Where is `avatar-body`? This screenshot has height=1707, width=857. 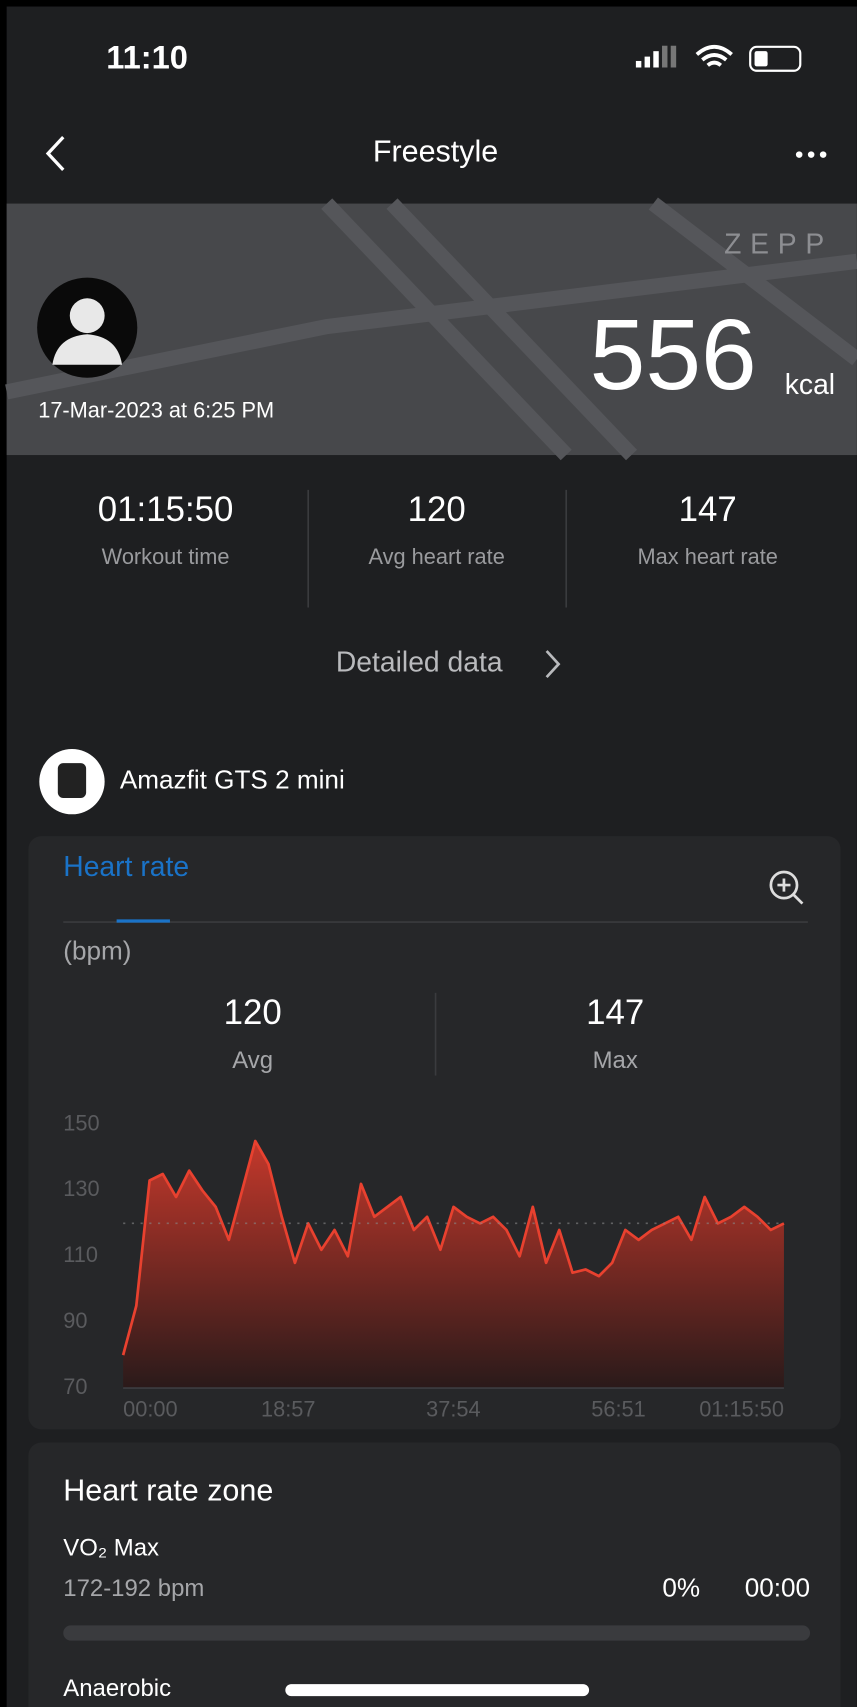
avatar-body is located at coordinates (87, 349).